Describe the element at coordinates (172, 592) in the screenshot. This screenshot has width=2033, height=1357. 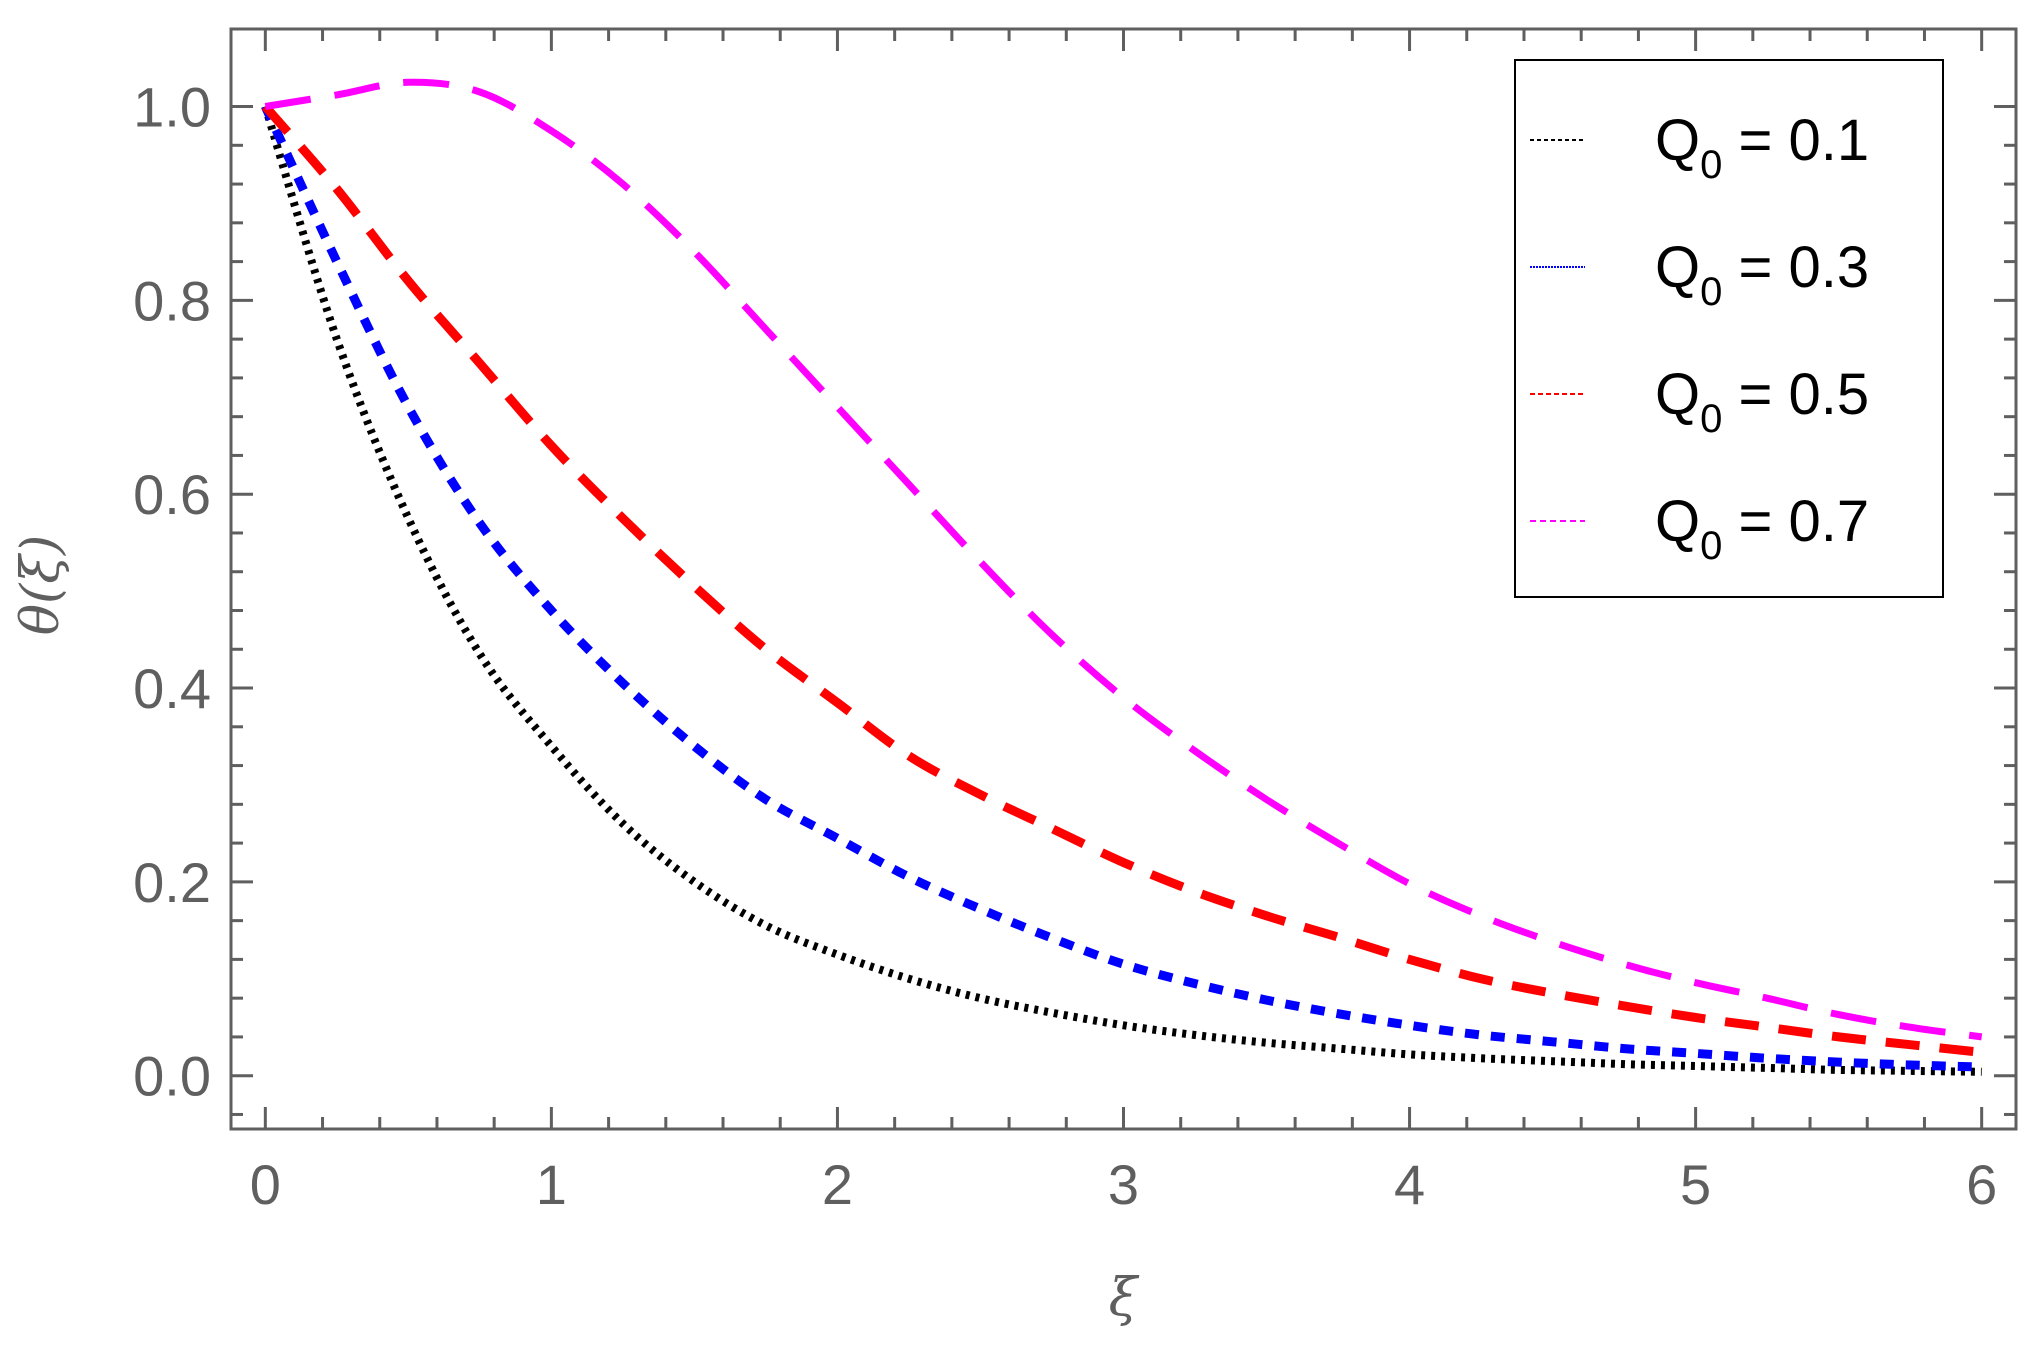
I see `y-tick-labels: 0.0 0.2 0.4 0.6 0.8 1.0` at that location.